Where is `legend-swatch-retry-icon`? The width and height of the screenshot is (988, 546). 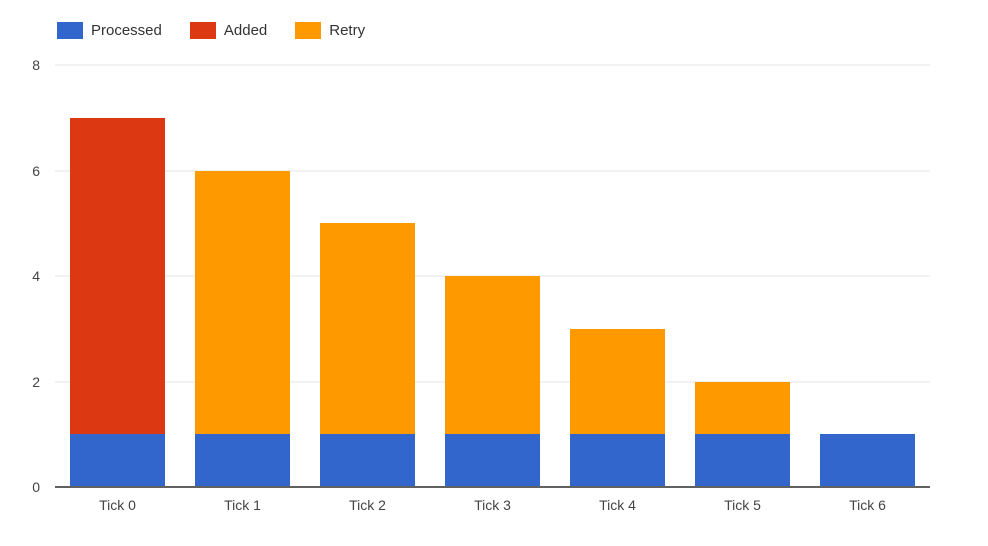 legend-swatch-retry-icon is located at coordinates (308, 30).